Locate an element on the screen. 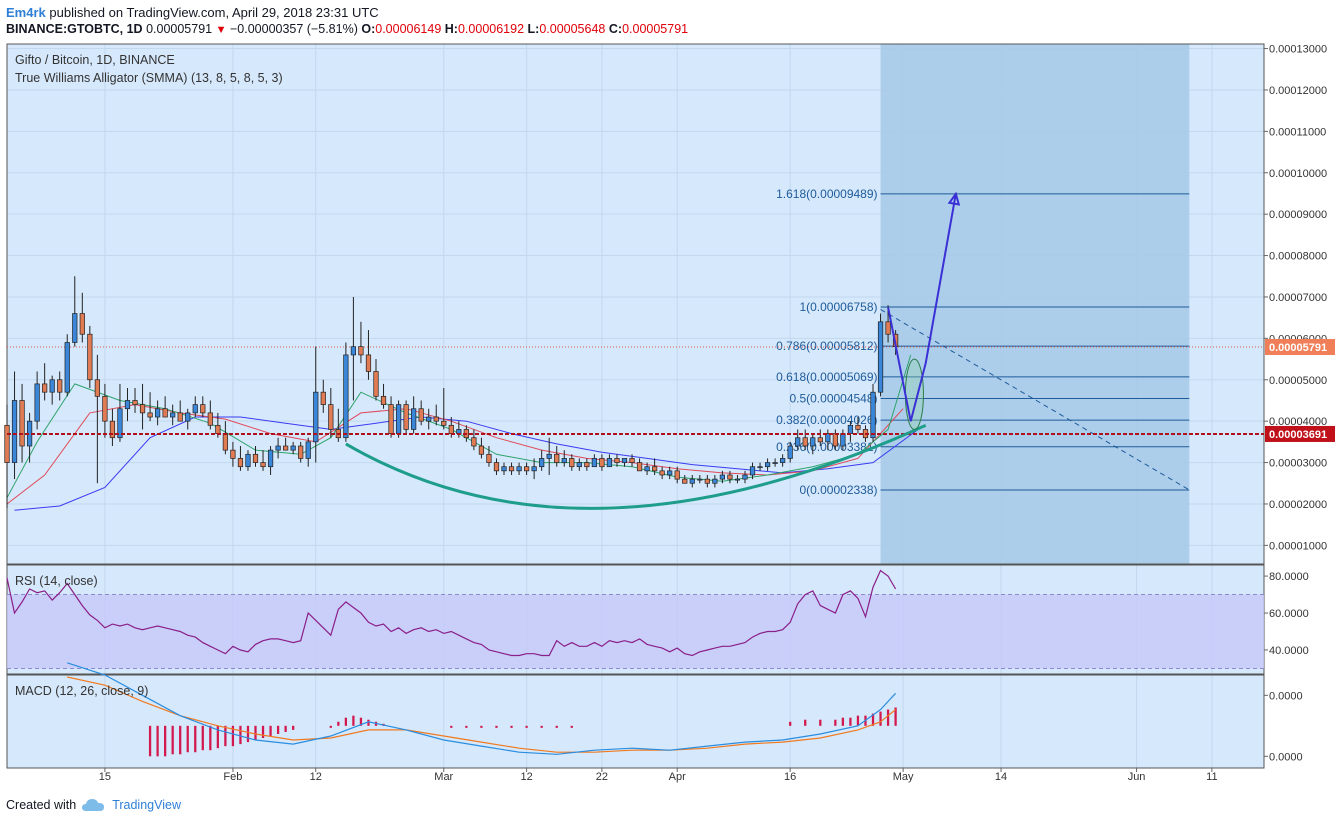 The image size is (1341, 824). close-value: 0.00005791 is located at coordinates (655, 29).